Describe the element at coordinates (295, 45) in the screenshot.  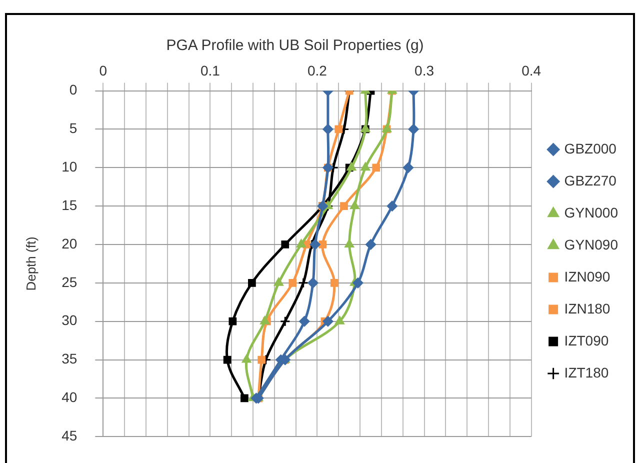
I see `chart-title: PGA Profile with UB Soil Properties (g)` at that location.